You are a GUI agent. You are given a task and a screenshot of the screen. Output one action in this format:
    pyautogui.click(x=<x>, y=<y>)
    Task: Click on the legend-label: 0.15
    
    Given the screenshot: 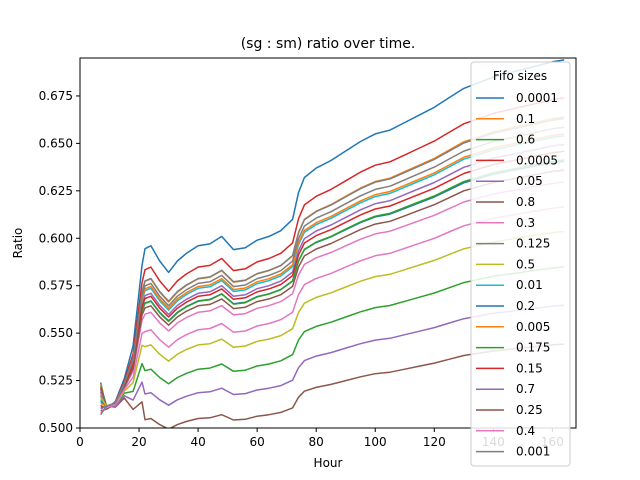 What is the action you would take?
    pyautogui.click(x=529, y=368)
    